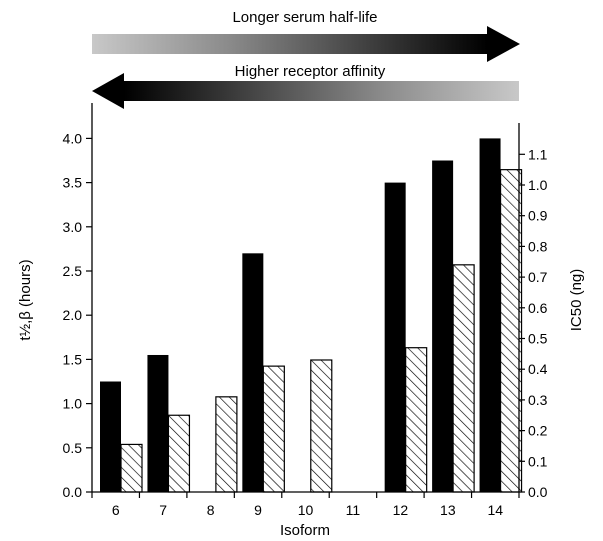 The height and width of the screenshot is (541, 603). I want to click on y-right-tick-label: 0.3, so click(538, 400).